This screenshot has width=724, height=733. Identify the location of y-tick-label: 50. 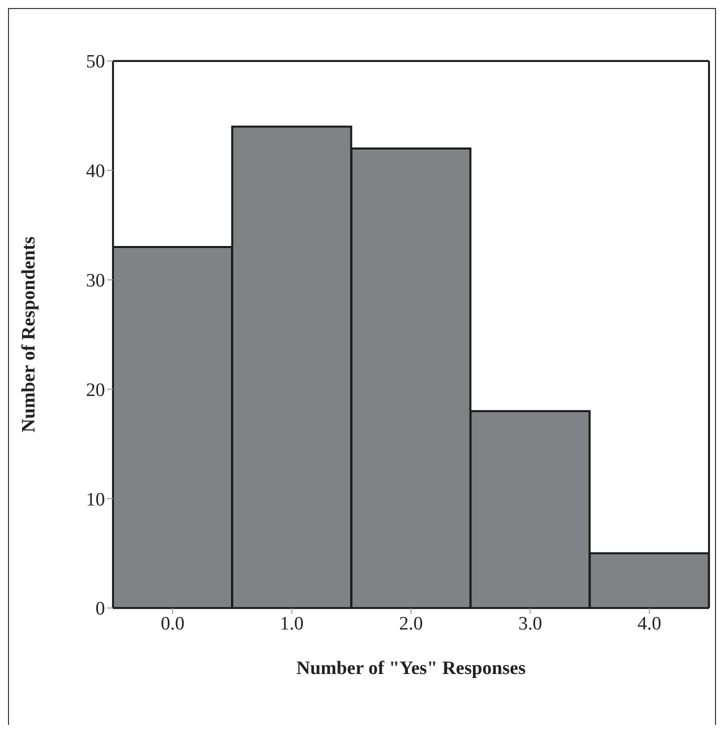
(95, 62).